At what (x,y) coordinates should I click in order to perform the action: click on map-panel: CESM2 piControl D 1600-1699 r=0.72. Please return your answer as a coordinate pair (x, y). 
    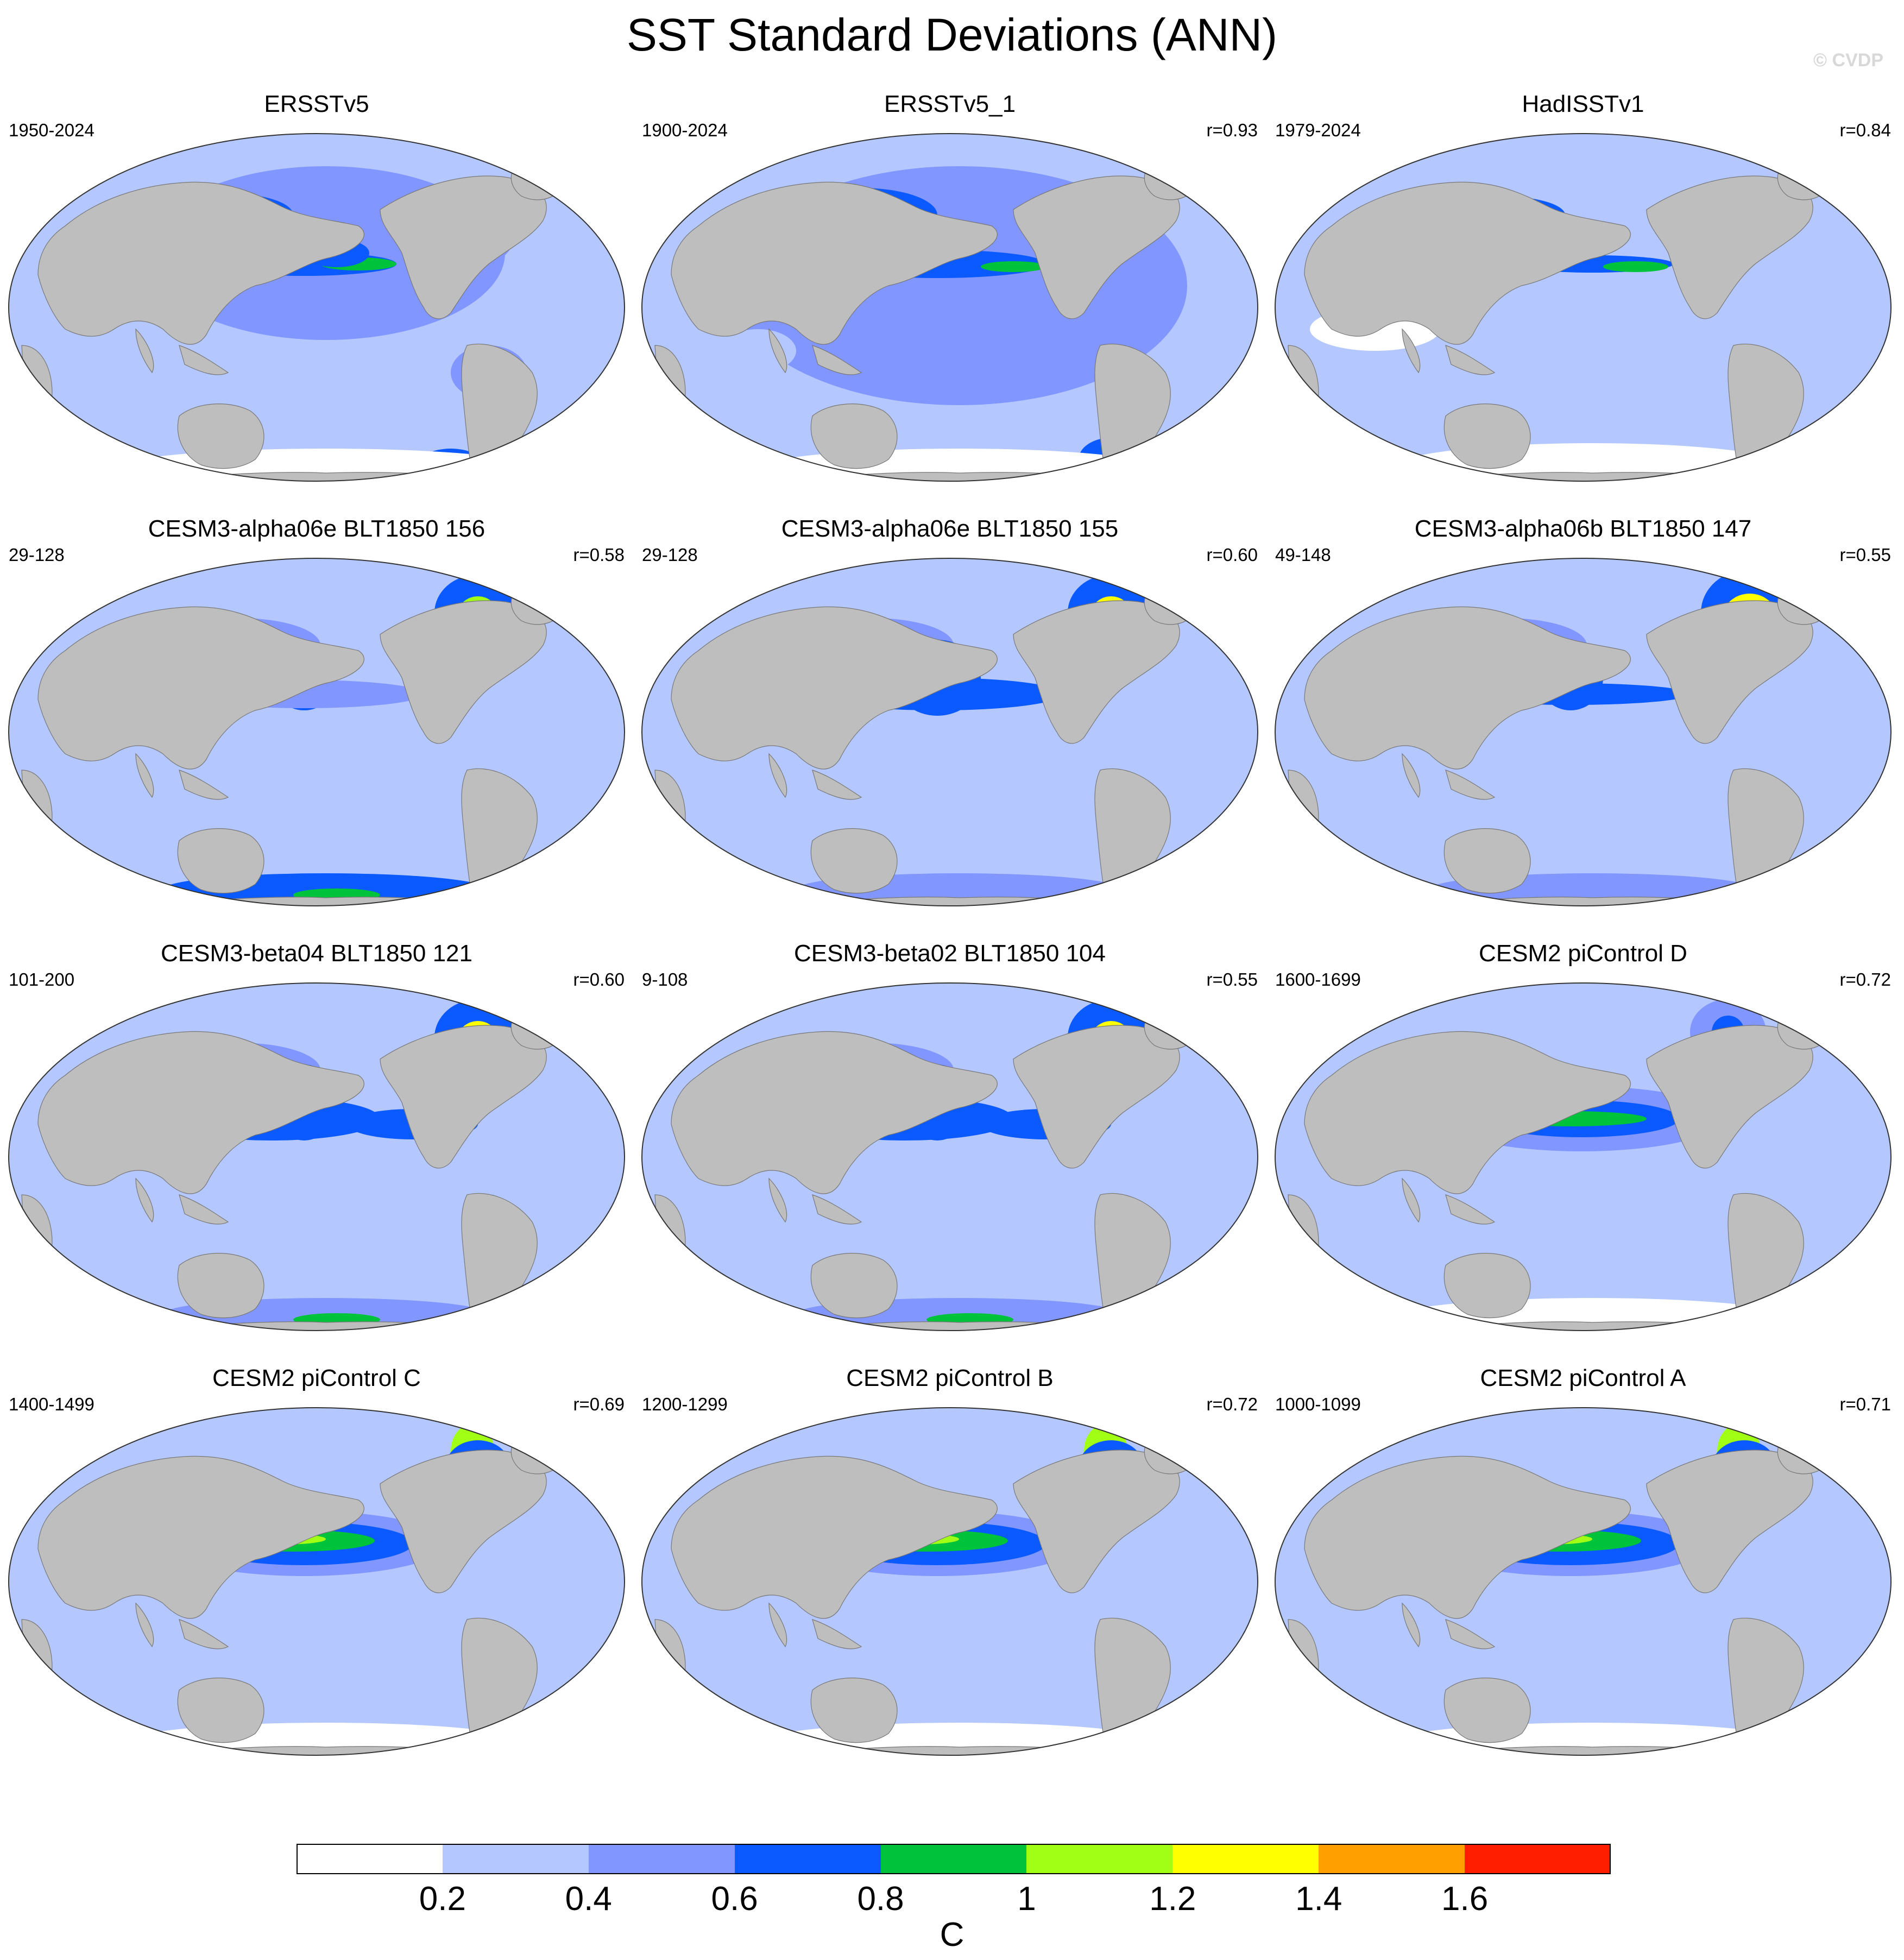
    Looking at the image, I should click on (1583, 1153).